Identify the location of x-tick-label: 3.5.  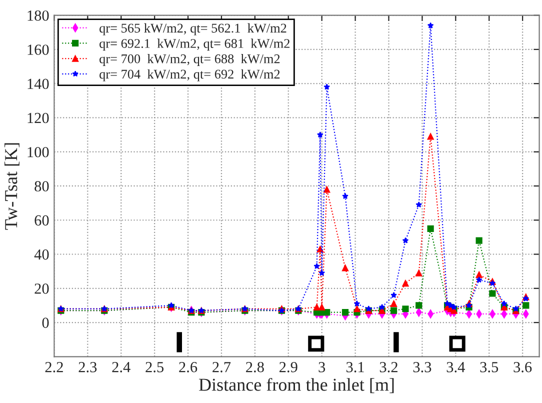
(489, 367).